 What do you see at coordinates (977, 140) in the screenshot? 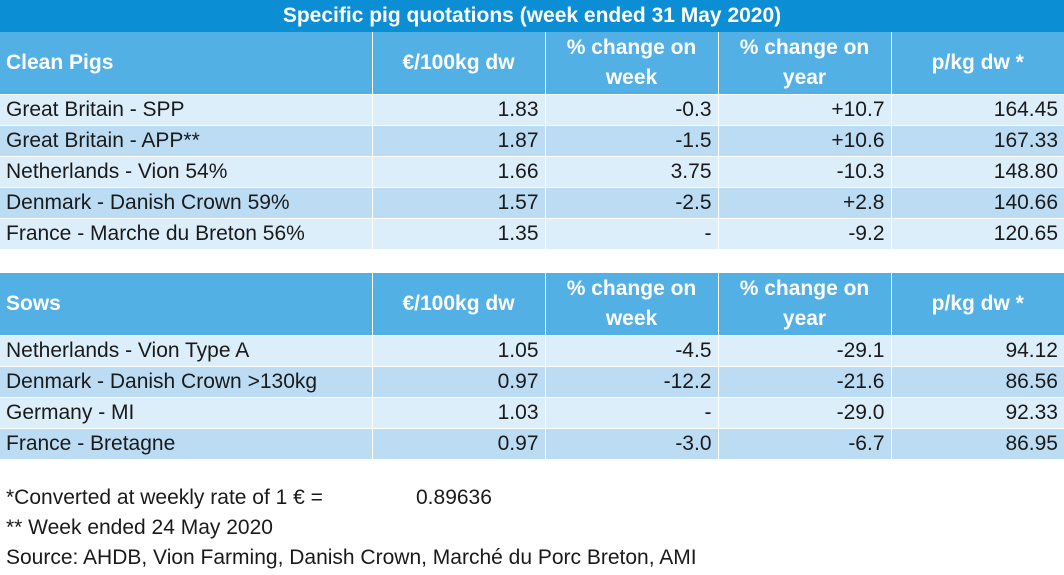
I see `p-per-kg-value: 167.33` at bounding box center [977, 140].